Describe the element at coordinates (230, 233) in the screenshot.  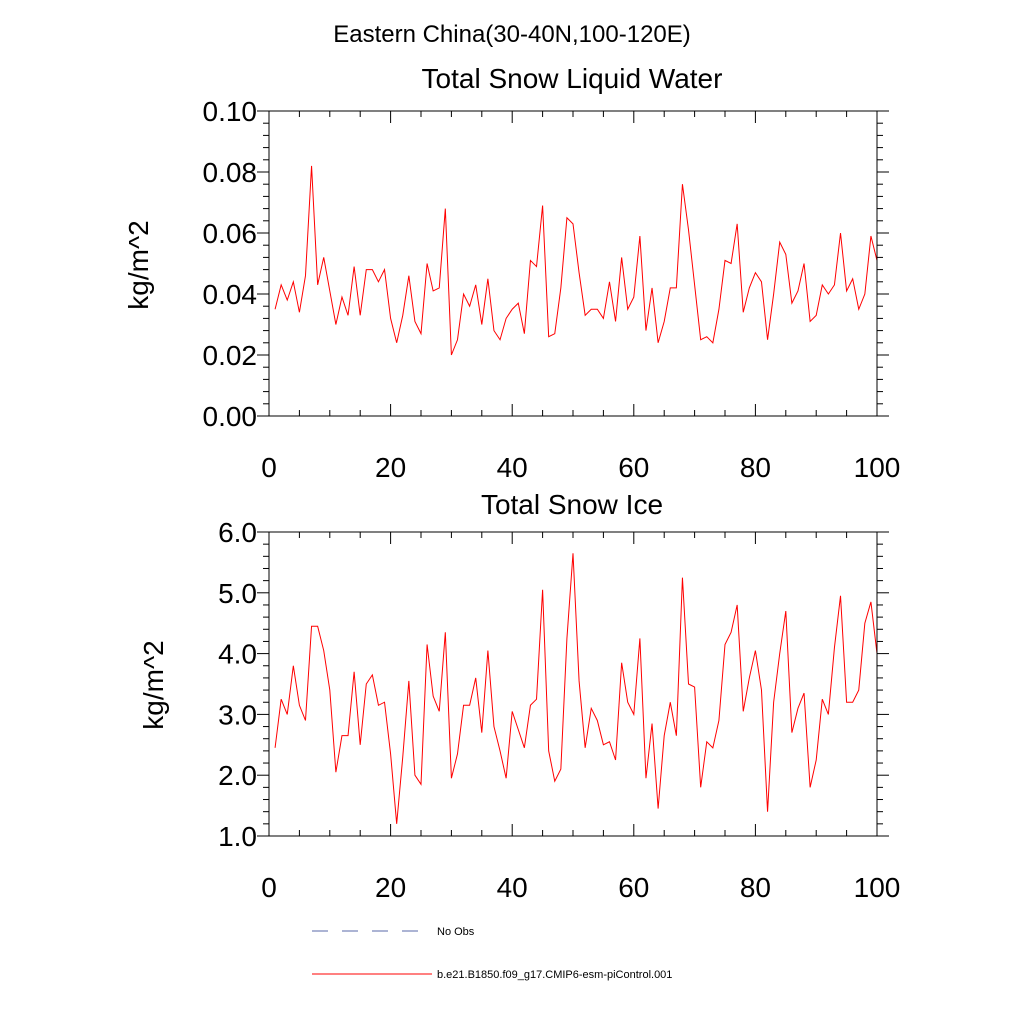
I see `y-tick-label: 0.06` at that location.